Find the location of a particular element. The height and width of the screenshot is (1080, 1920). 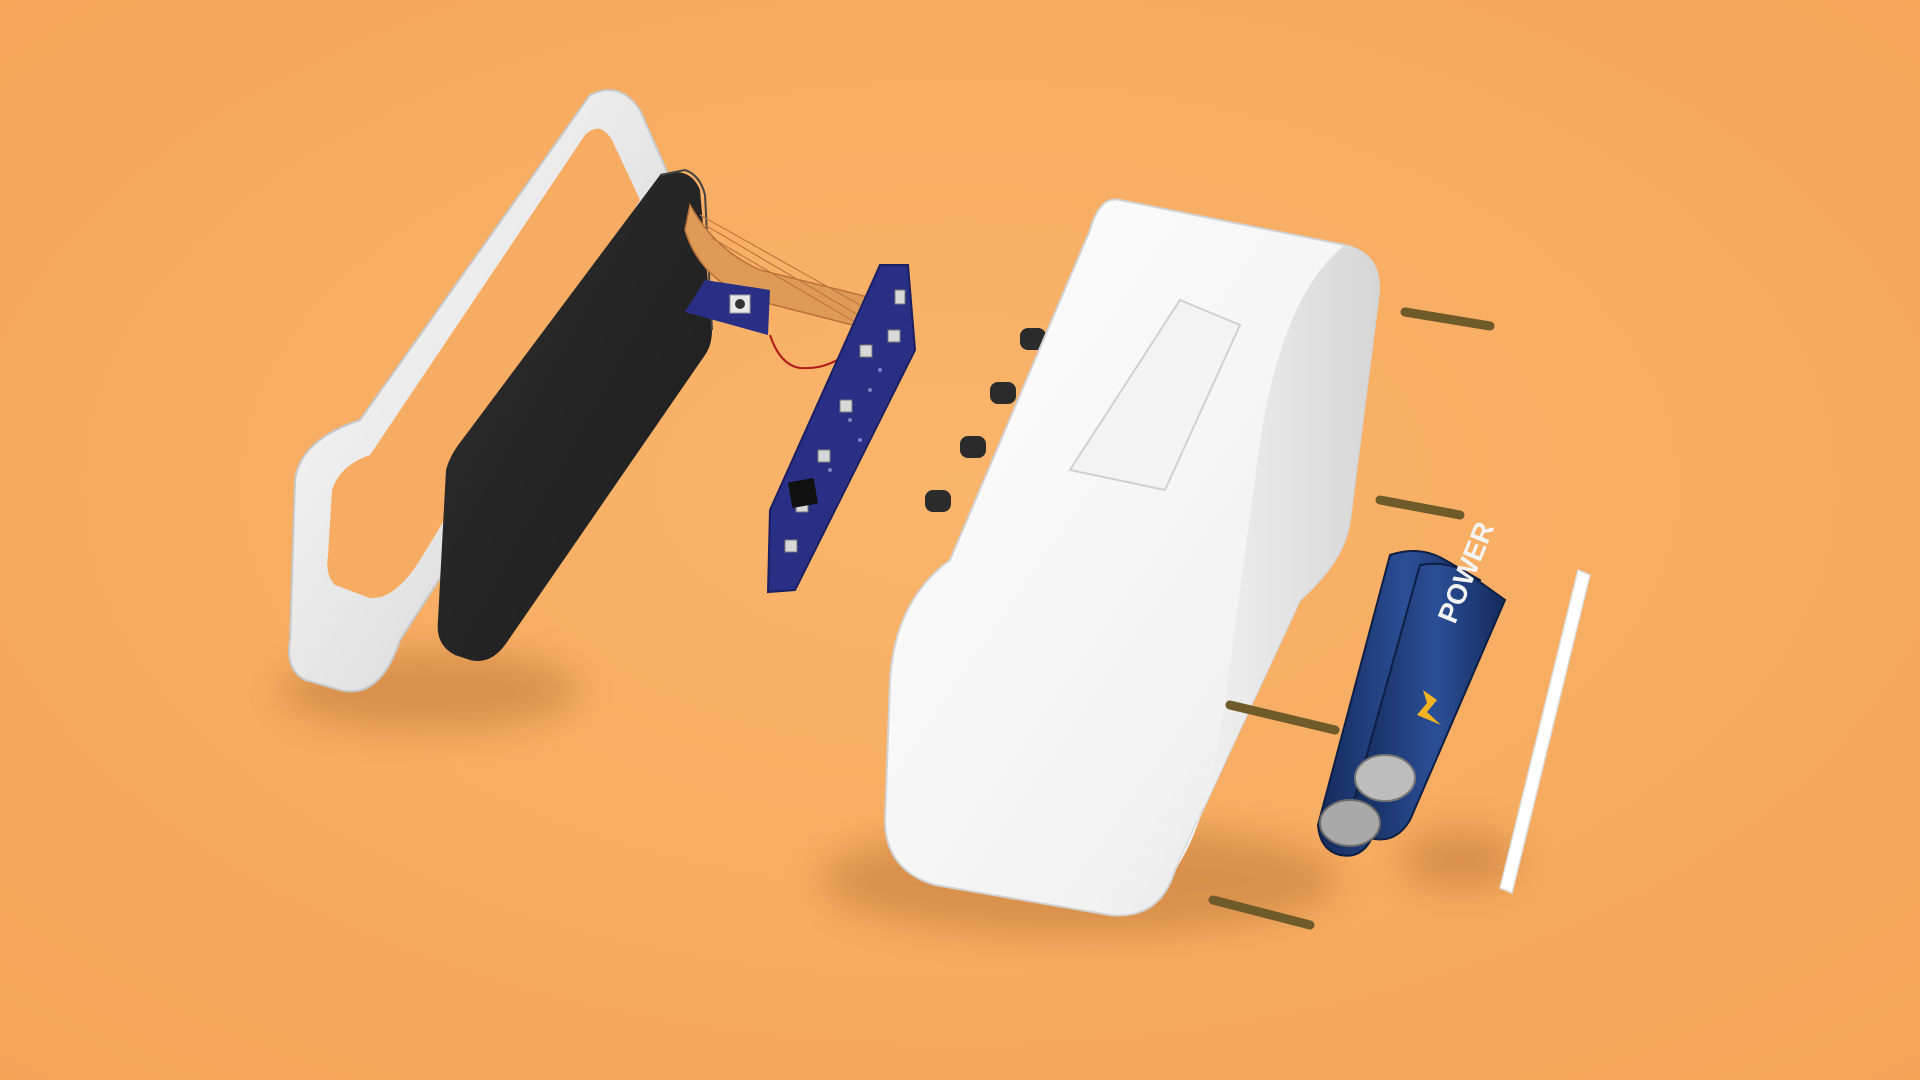

back-cover is located at coordinates (1545, 731).